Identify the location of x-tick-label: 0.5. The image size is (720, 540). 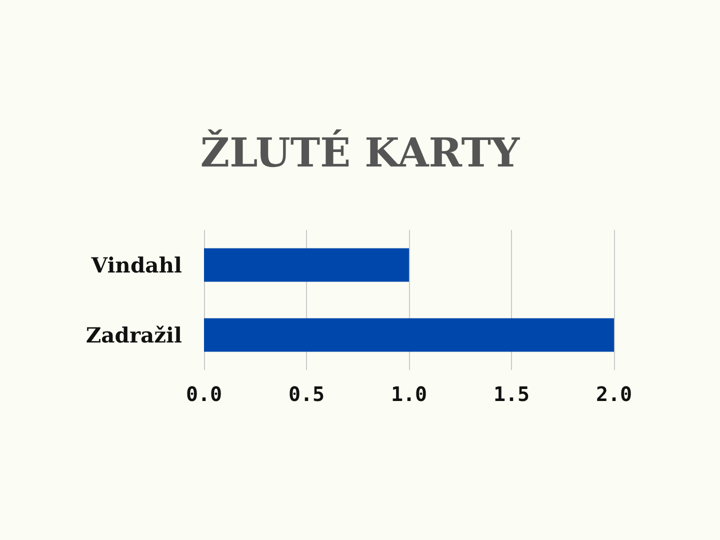
(306, 394).